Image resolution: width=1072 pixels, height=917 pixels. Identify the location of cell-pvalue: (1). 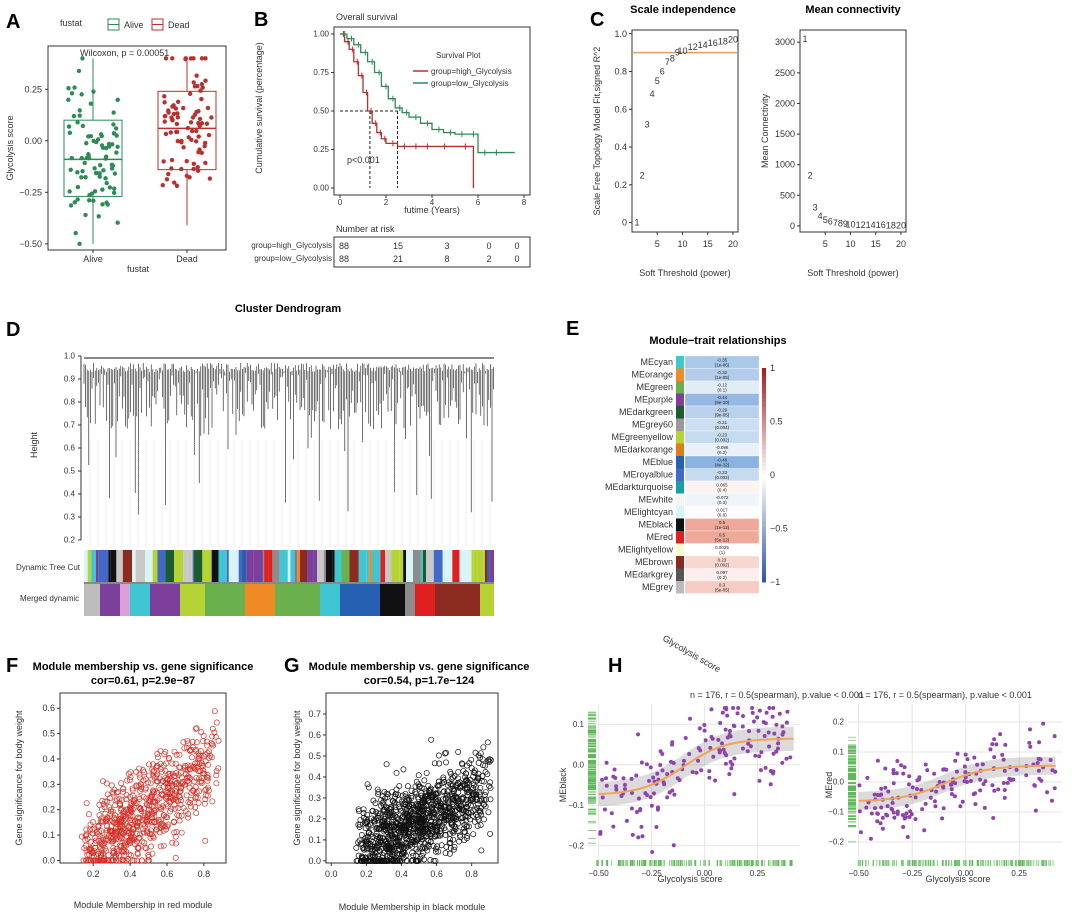
(722, 552).